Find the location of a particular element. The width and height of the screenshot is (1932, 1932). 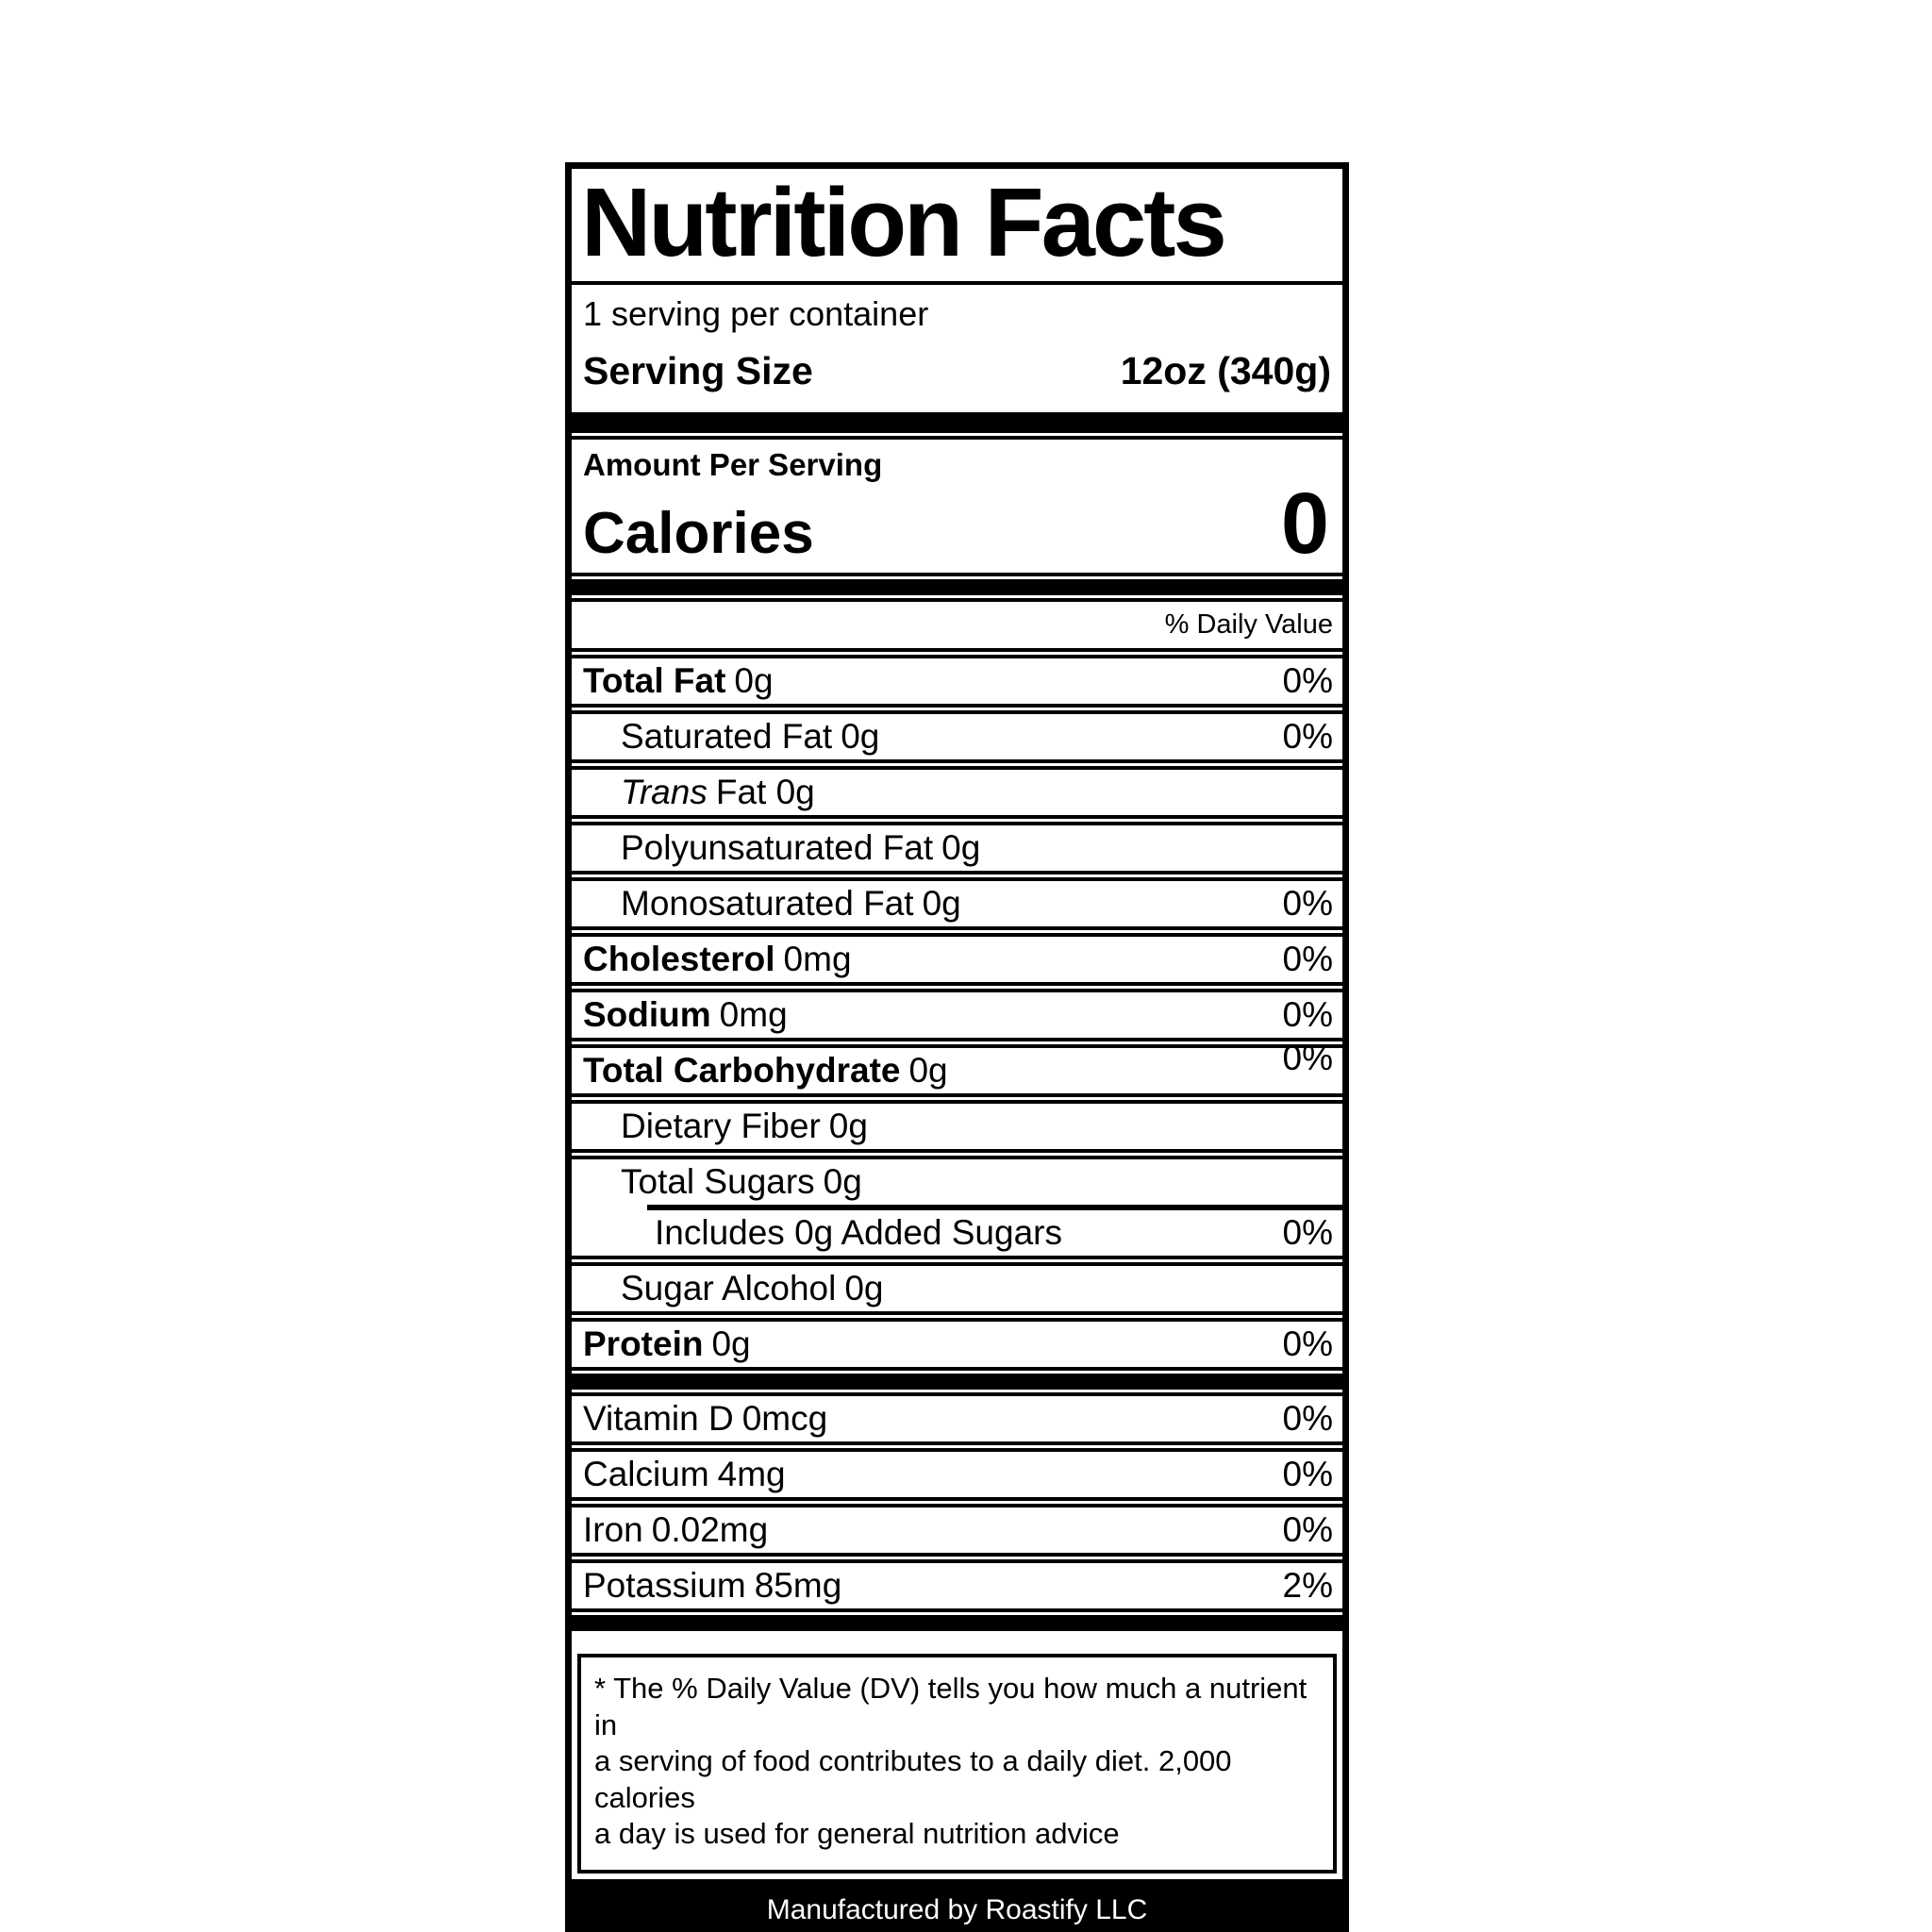

nutrient-name: Polyunsaturated Fat is located at coordinates (778, 848).